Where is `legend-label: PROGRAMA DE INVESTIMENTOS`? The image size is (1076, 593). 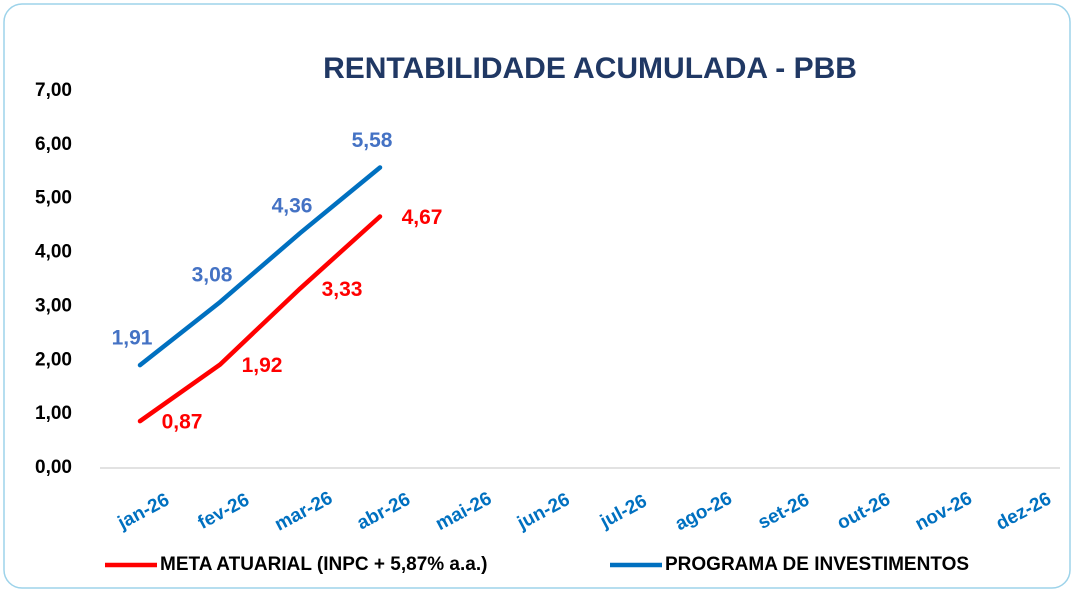 legend-label: PROGRAMA DE INVESTIMENTOS is located at coordinates (817, 564).